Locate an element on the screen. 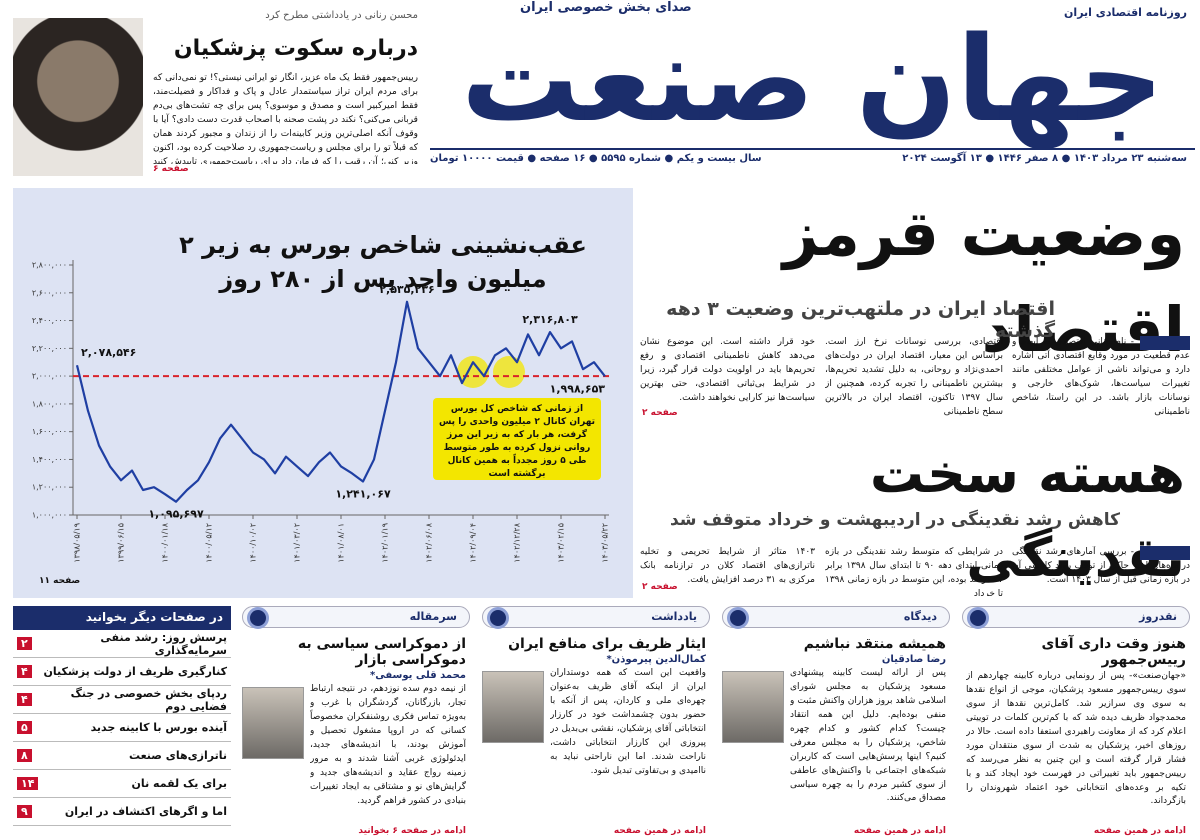  x-tick-label: ۱۴۰۲/۱۲/۲۸ is located at coordinates (517, 542).